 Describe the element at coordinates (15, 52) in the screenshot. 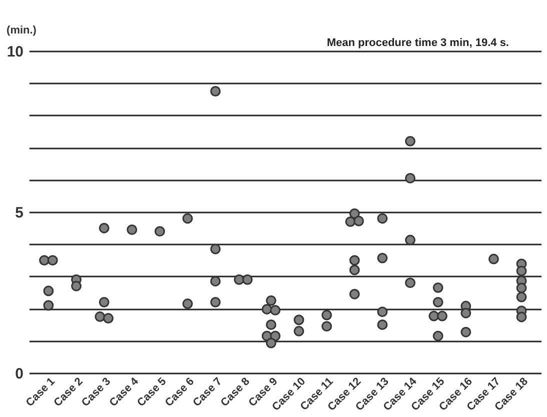

I see `y-tick-label: 10` at that location.